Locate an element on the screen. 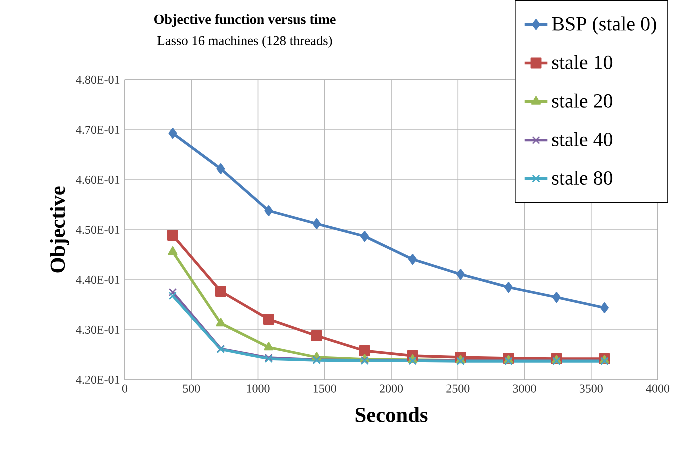 The image size is (677, 450). x-tick-label: 2500 is located at coordinates (458, 388).